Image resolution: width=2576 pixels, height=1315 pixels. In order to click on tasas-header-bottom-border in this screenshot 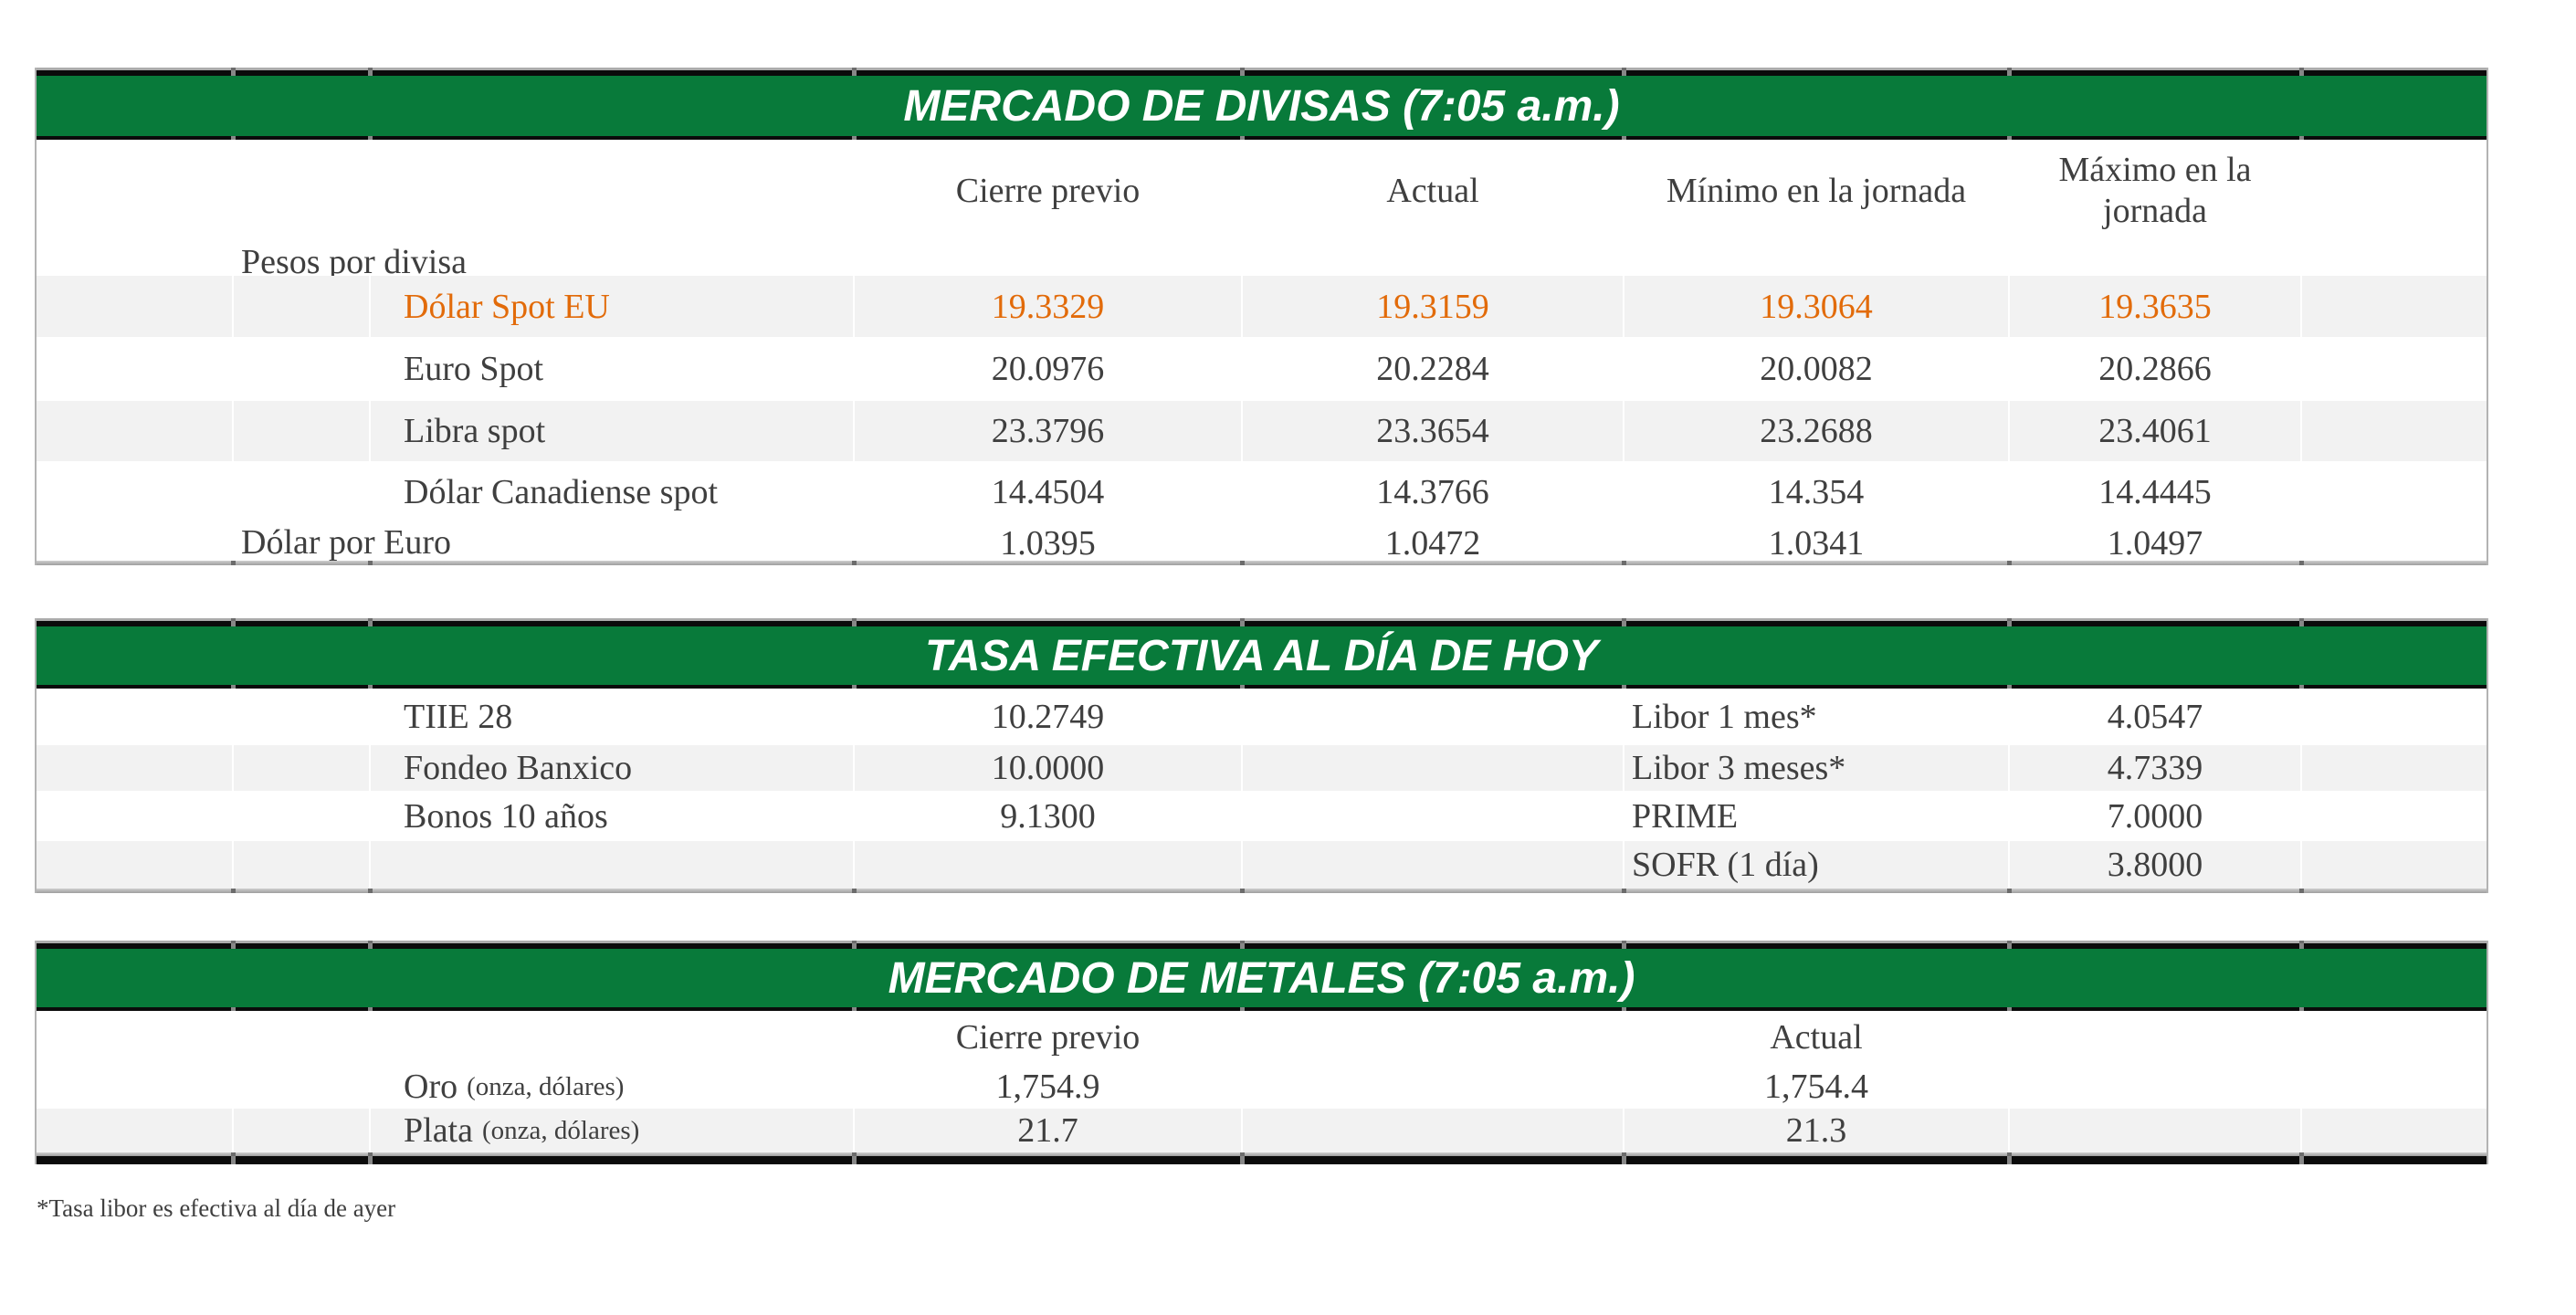, I will do `click(1262, 687)`.